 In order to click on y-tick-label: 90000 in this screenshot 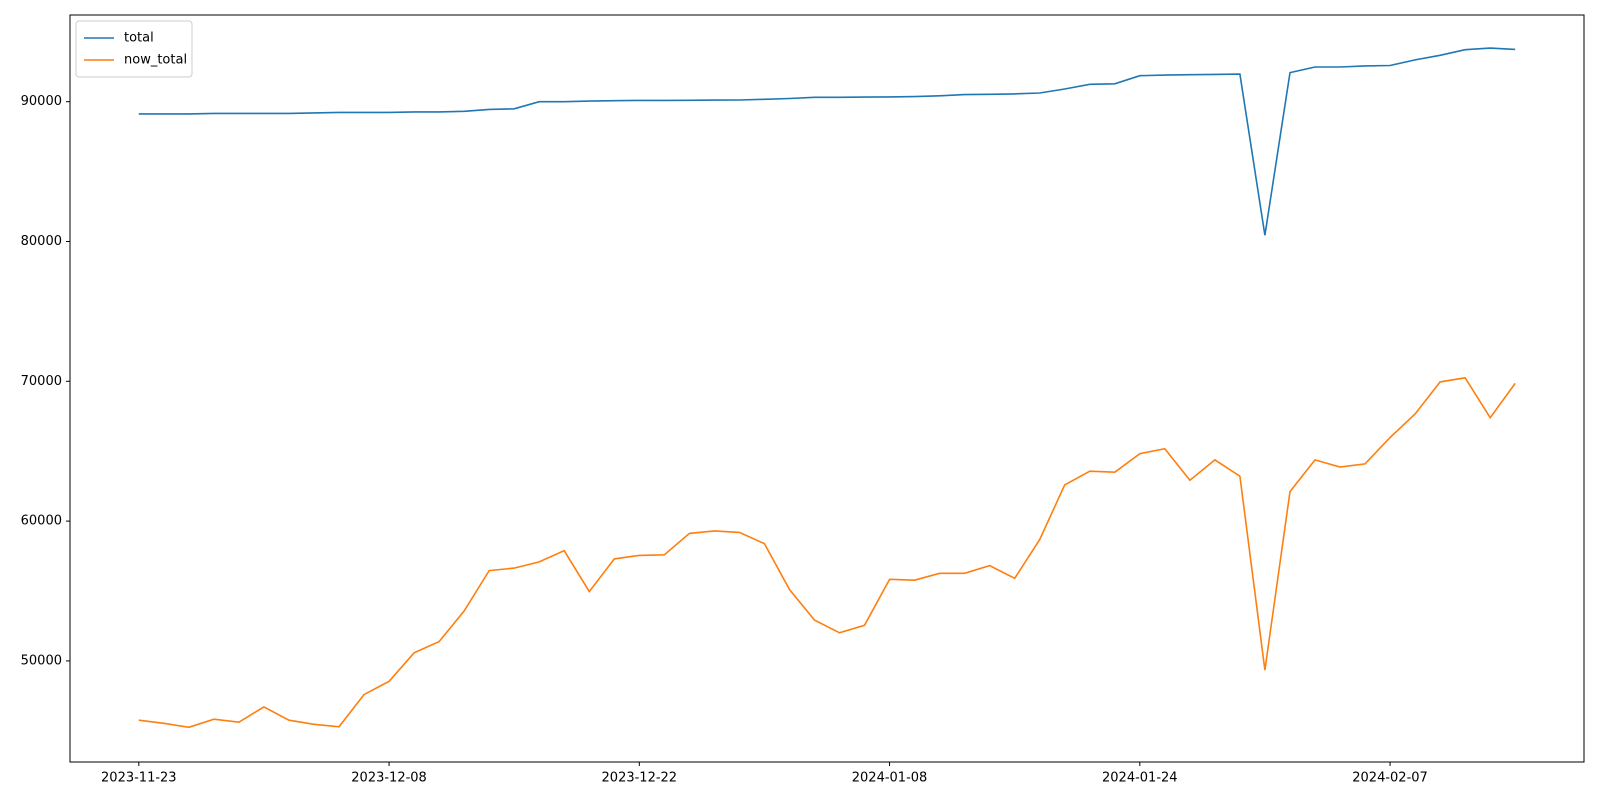, I will do `click(41, 101)`.